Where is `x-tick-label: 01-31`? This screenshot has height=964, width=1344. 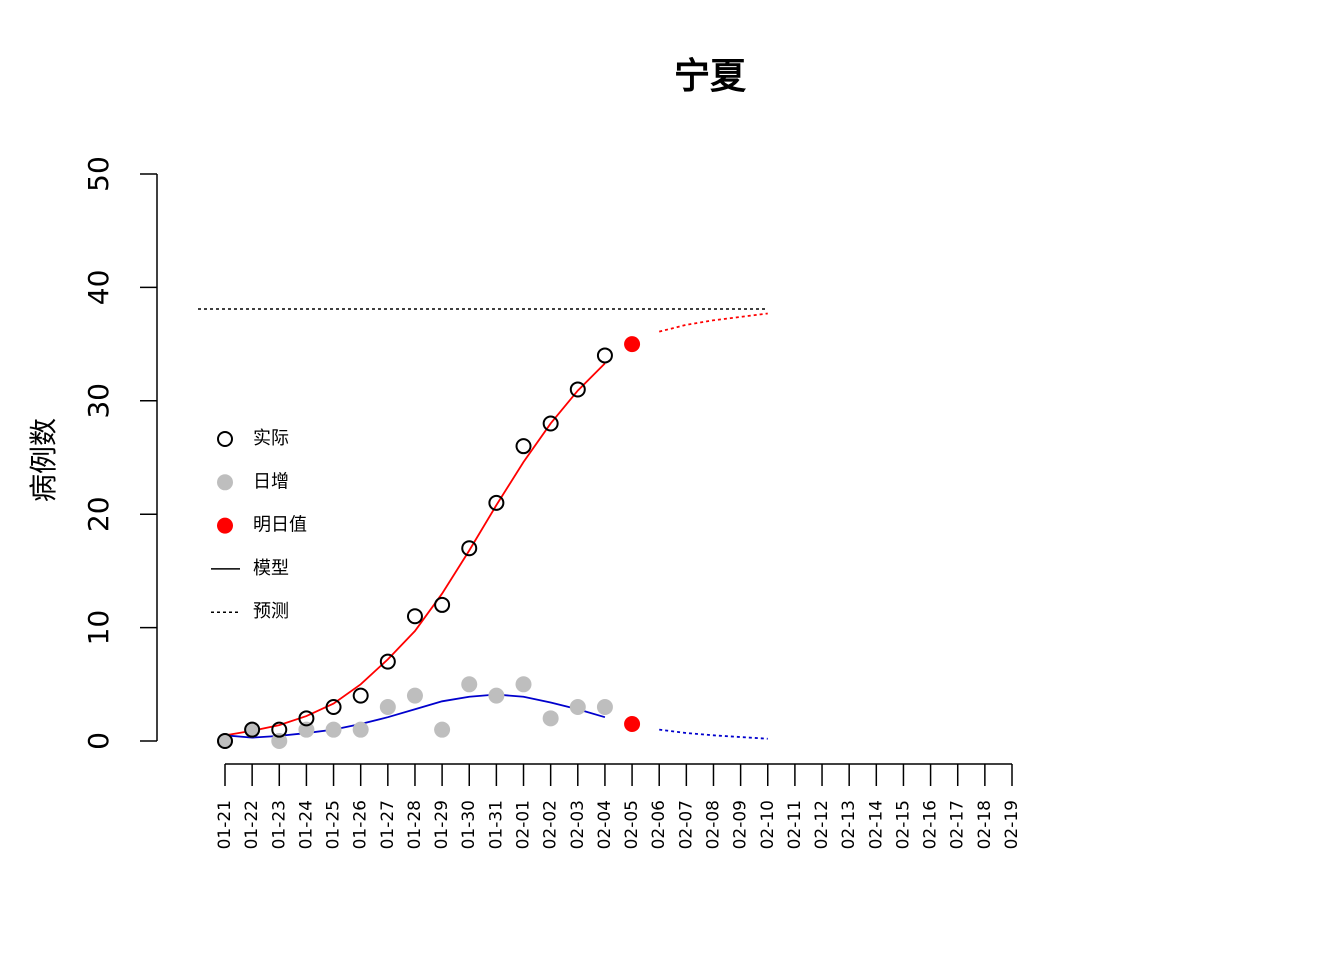 x-tick-label: 01-31 is located at coordinates (496, 824).